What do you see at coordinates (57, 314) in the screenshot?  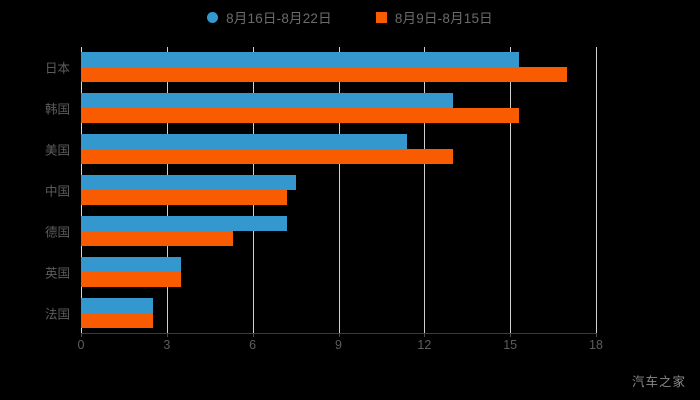 I see `y-axis-category-label: 法国` at bounding box center [57, 314].